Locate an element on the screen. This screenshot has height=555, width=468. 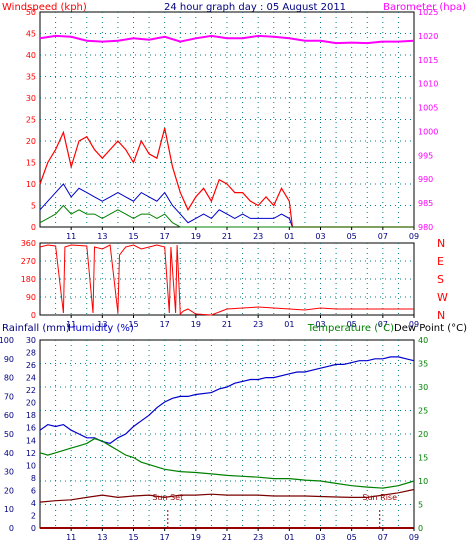
x-tick-label: 23 is located at coordinates (258, 236).